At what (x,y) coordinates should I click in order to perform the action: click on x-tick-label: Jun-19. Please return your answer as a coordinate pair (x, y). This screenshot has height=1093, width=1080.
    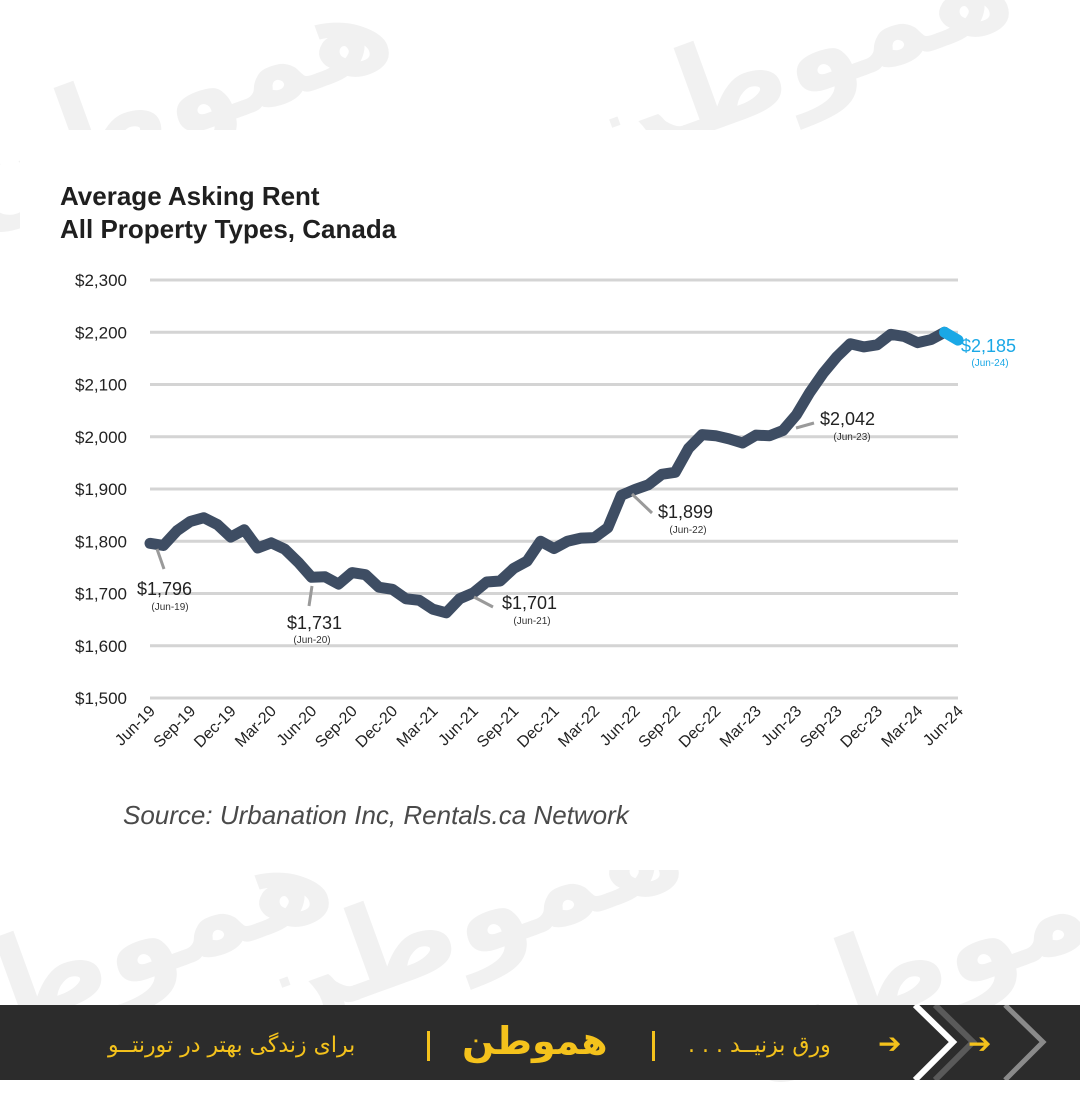
    Looking at the image, I should click on (135, 726).